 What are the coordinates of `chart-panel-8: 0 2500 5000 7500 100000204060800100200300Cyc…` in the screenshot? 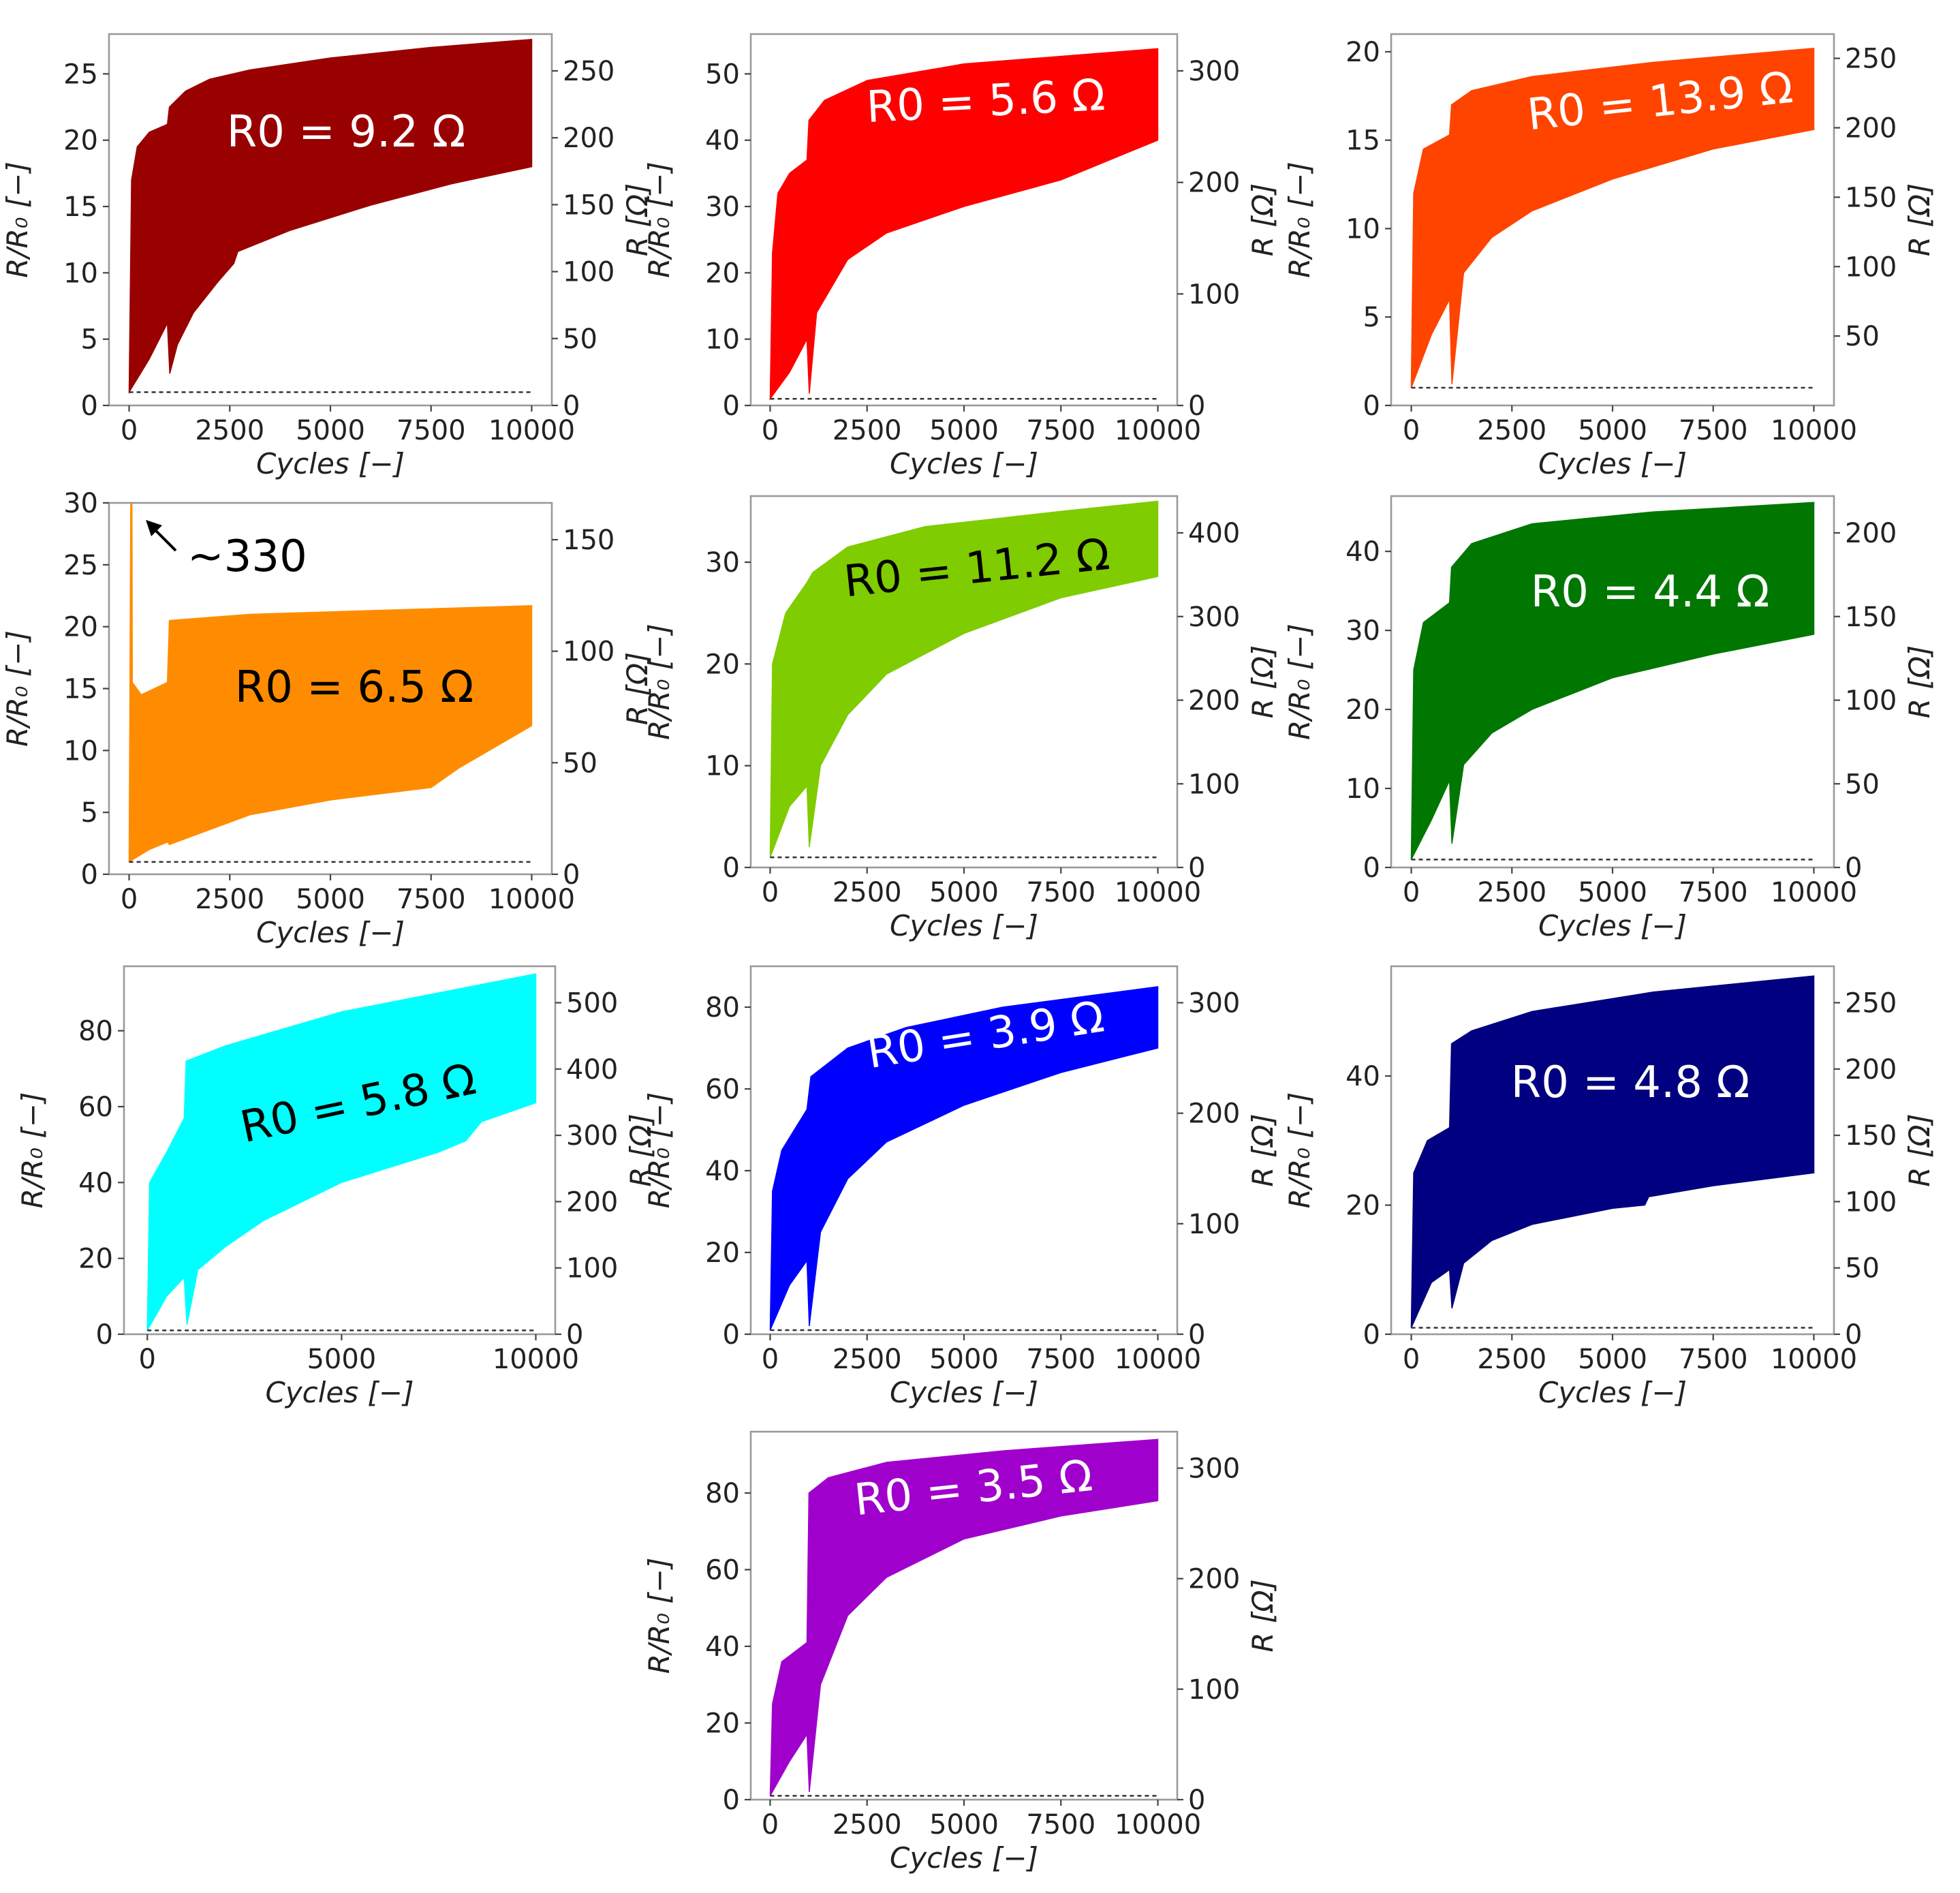 It's located at (960, 1187).